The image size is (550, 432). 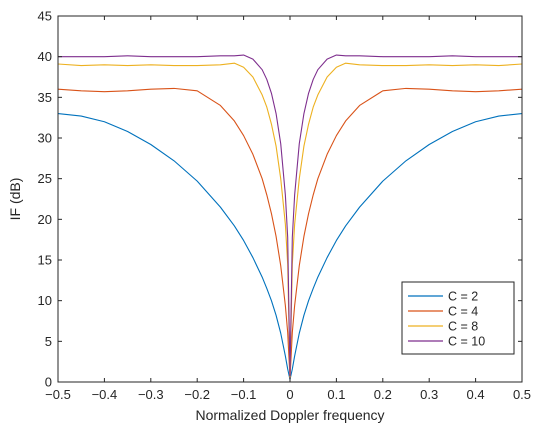 What do you see at coordinates (289, 415) in the screenshot?
I see `x-axis-label: Normalized Doppler frequency` at bounding box center [289, 415].